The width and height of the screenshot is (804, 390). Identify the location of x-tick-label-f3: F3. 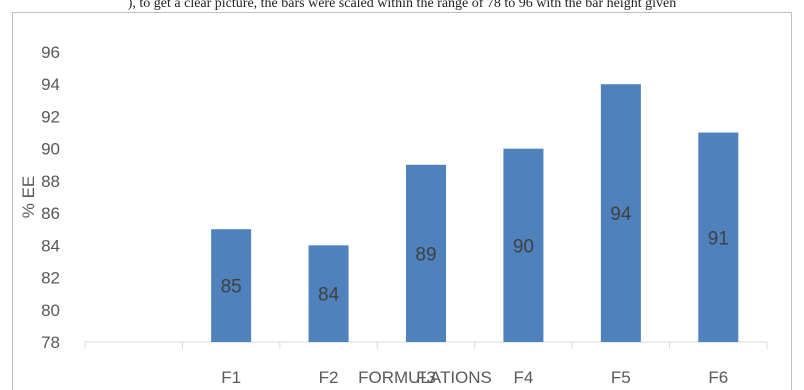
(426, 377).